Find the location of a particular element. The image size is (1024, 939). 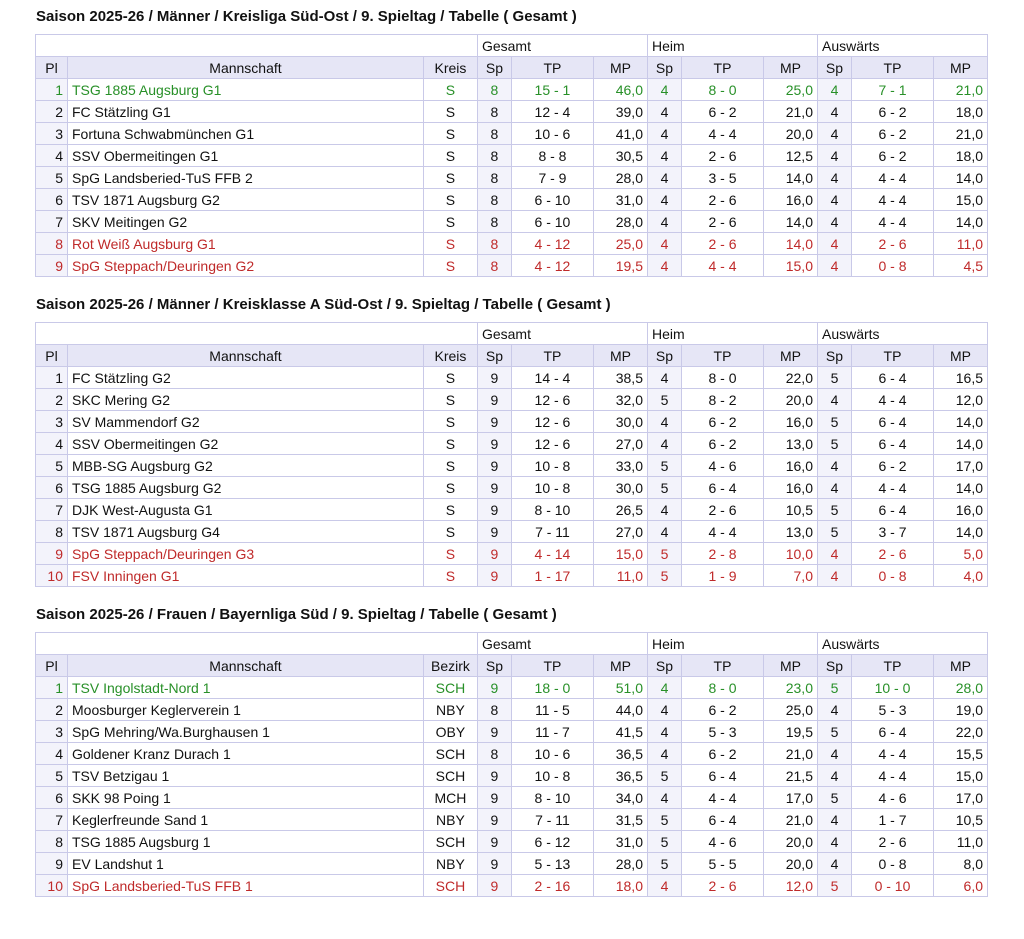

cell-mp: 15,0 is located at coordinates (960, 199).